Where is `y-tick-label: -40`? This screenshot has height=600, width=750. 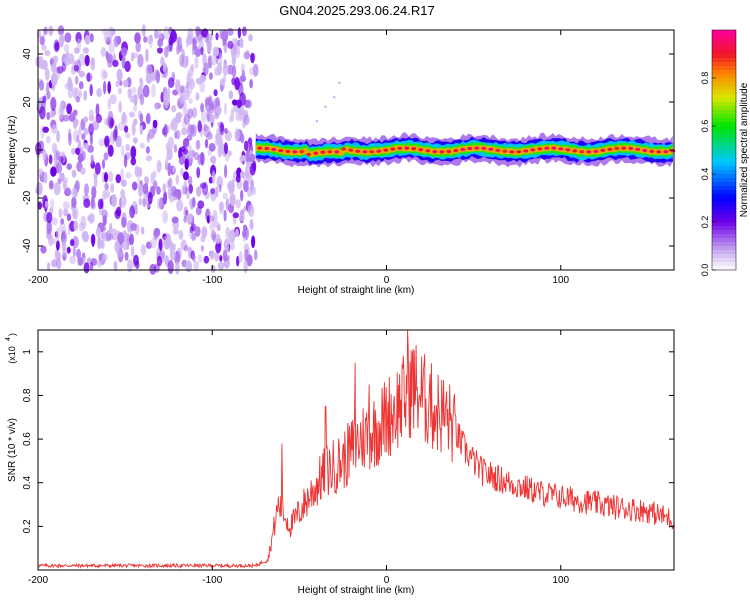 y-tick-label: -40 is located at coordinates (27, 245).